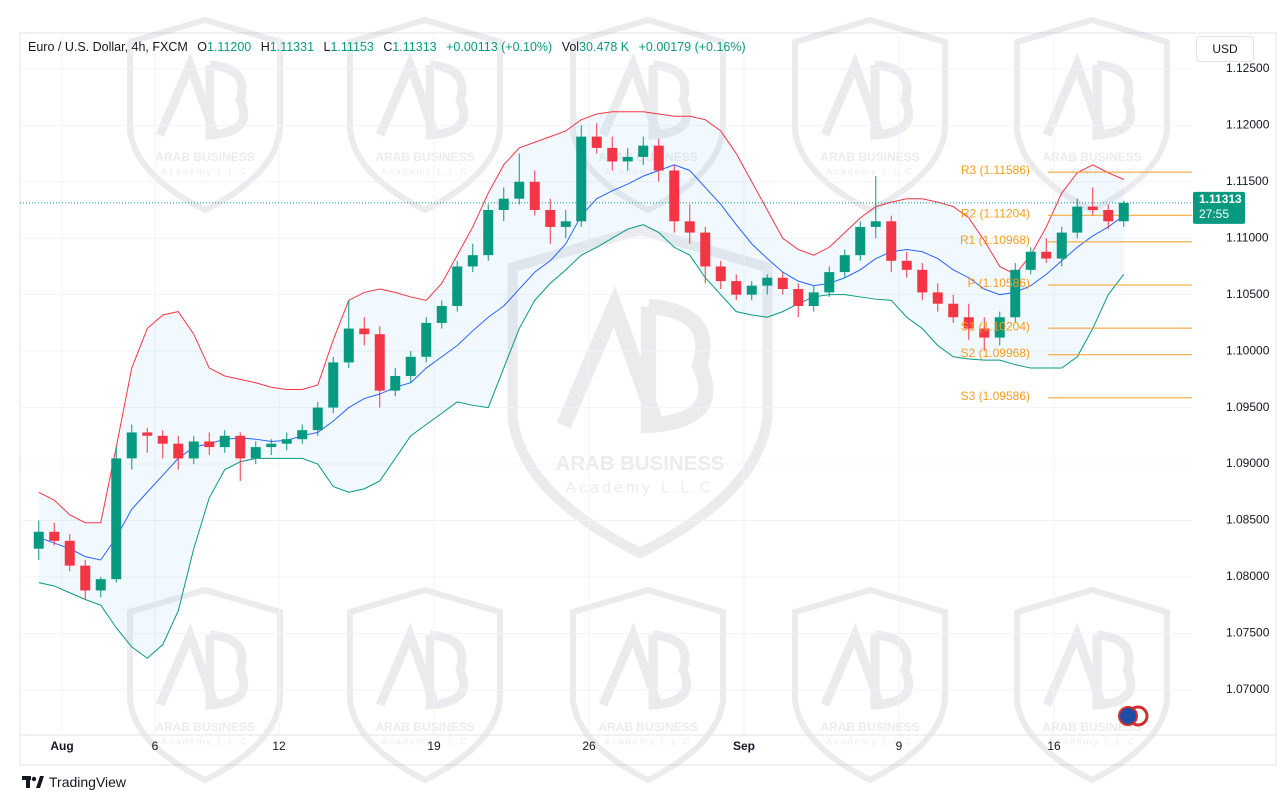  Describe the element at coordinates (1128, 716) in the screenshot. I see `flag-icon` at that location.